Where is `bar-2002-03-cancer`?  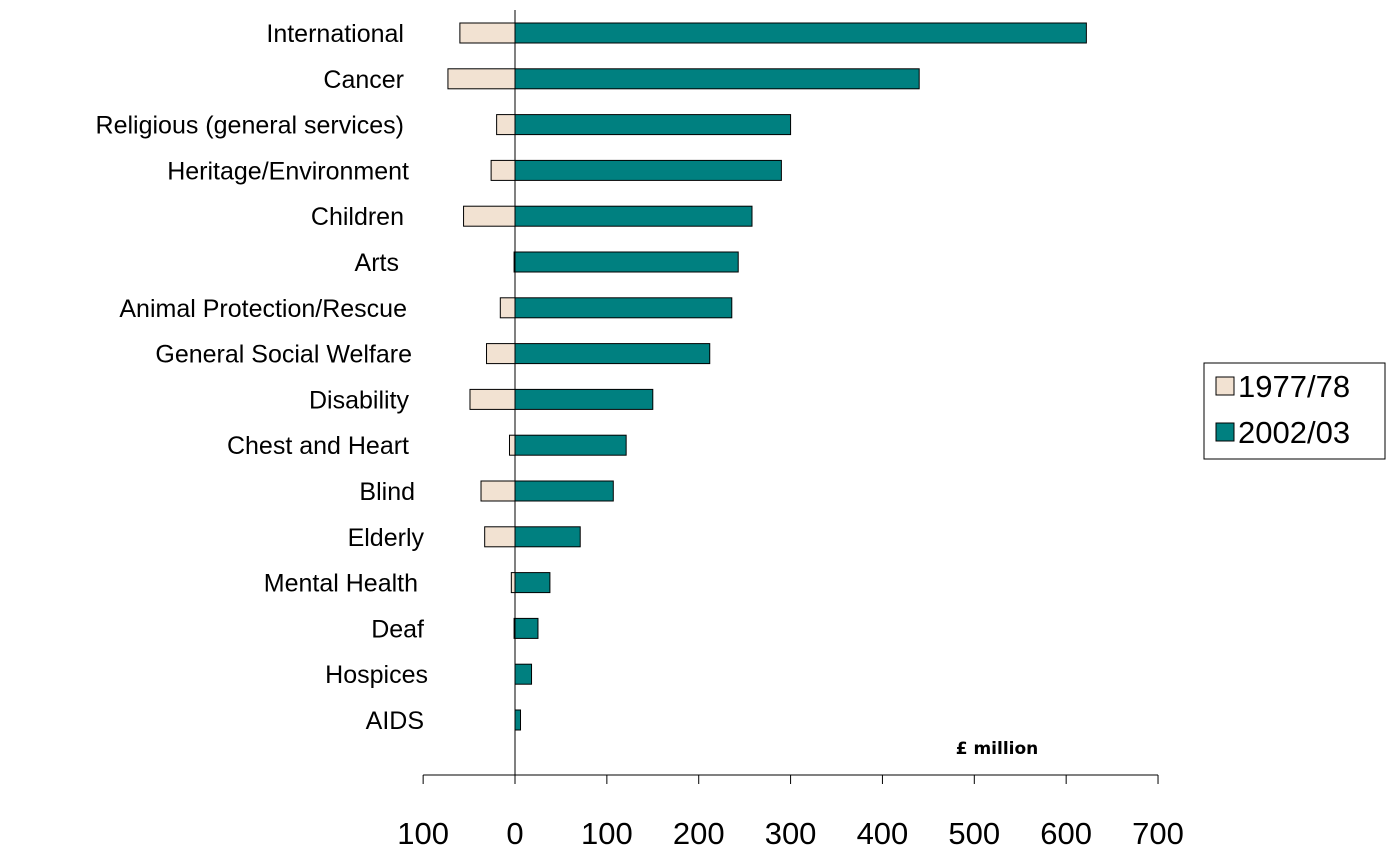 bar-2002-03-cancer is located at coordinates (717, 79).